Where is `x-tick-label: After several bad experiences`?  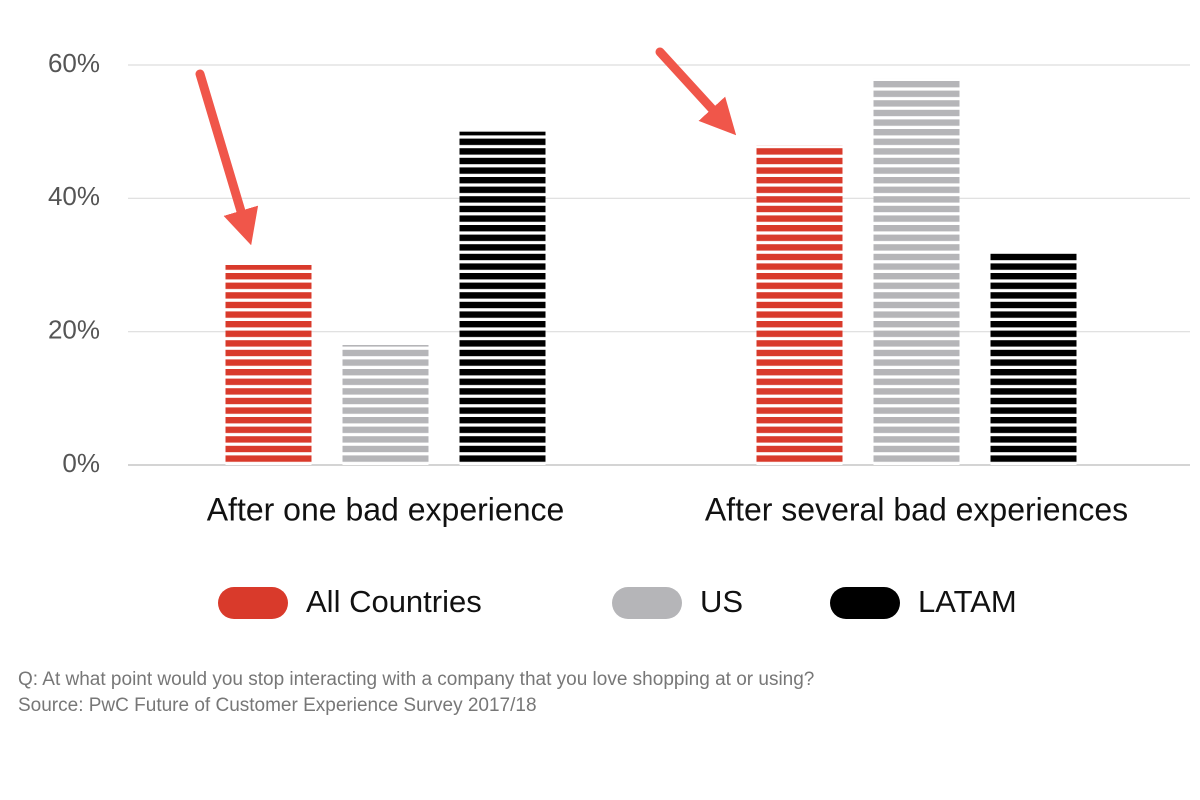 x-tick-label: After several bad experiences is located at coordinates (916, 509).